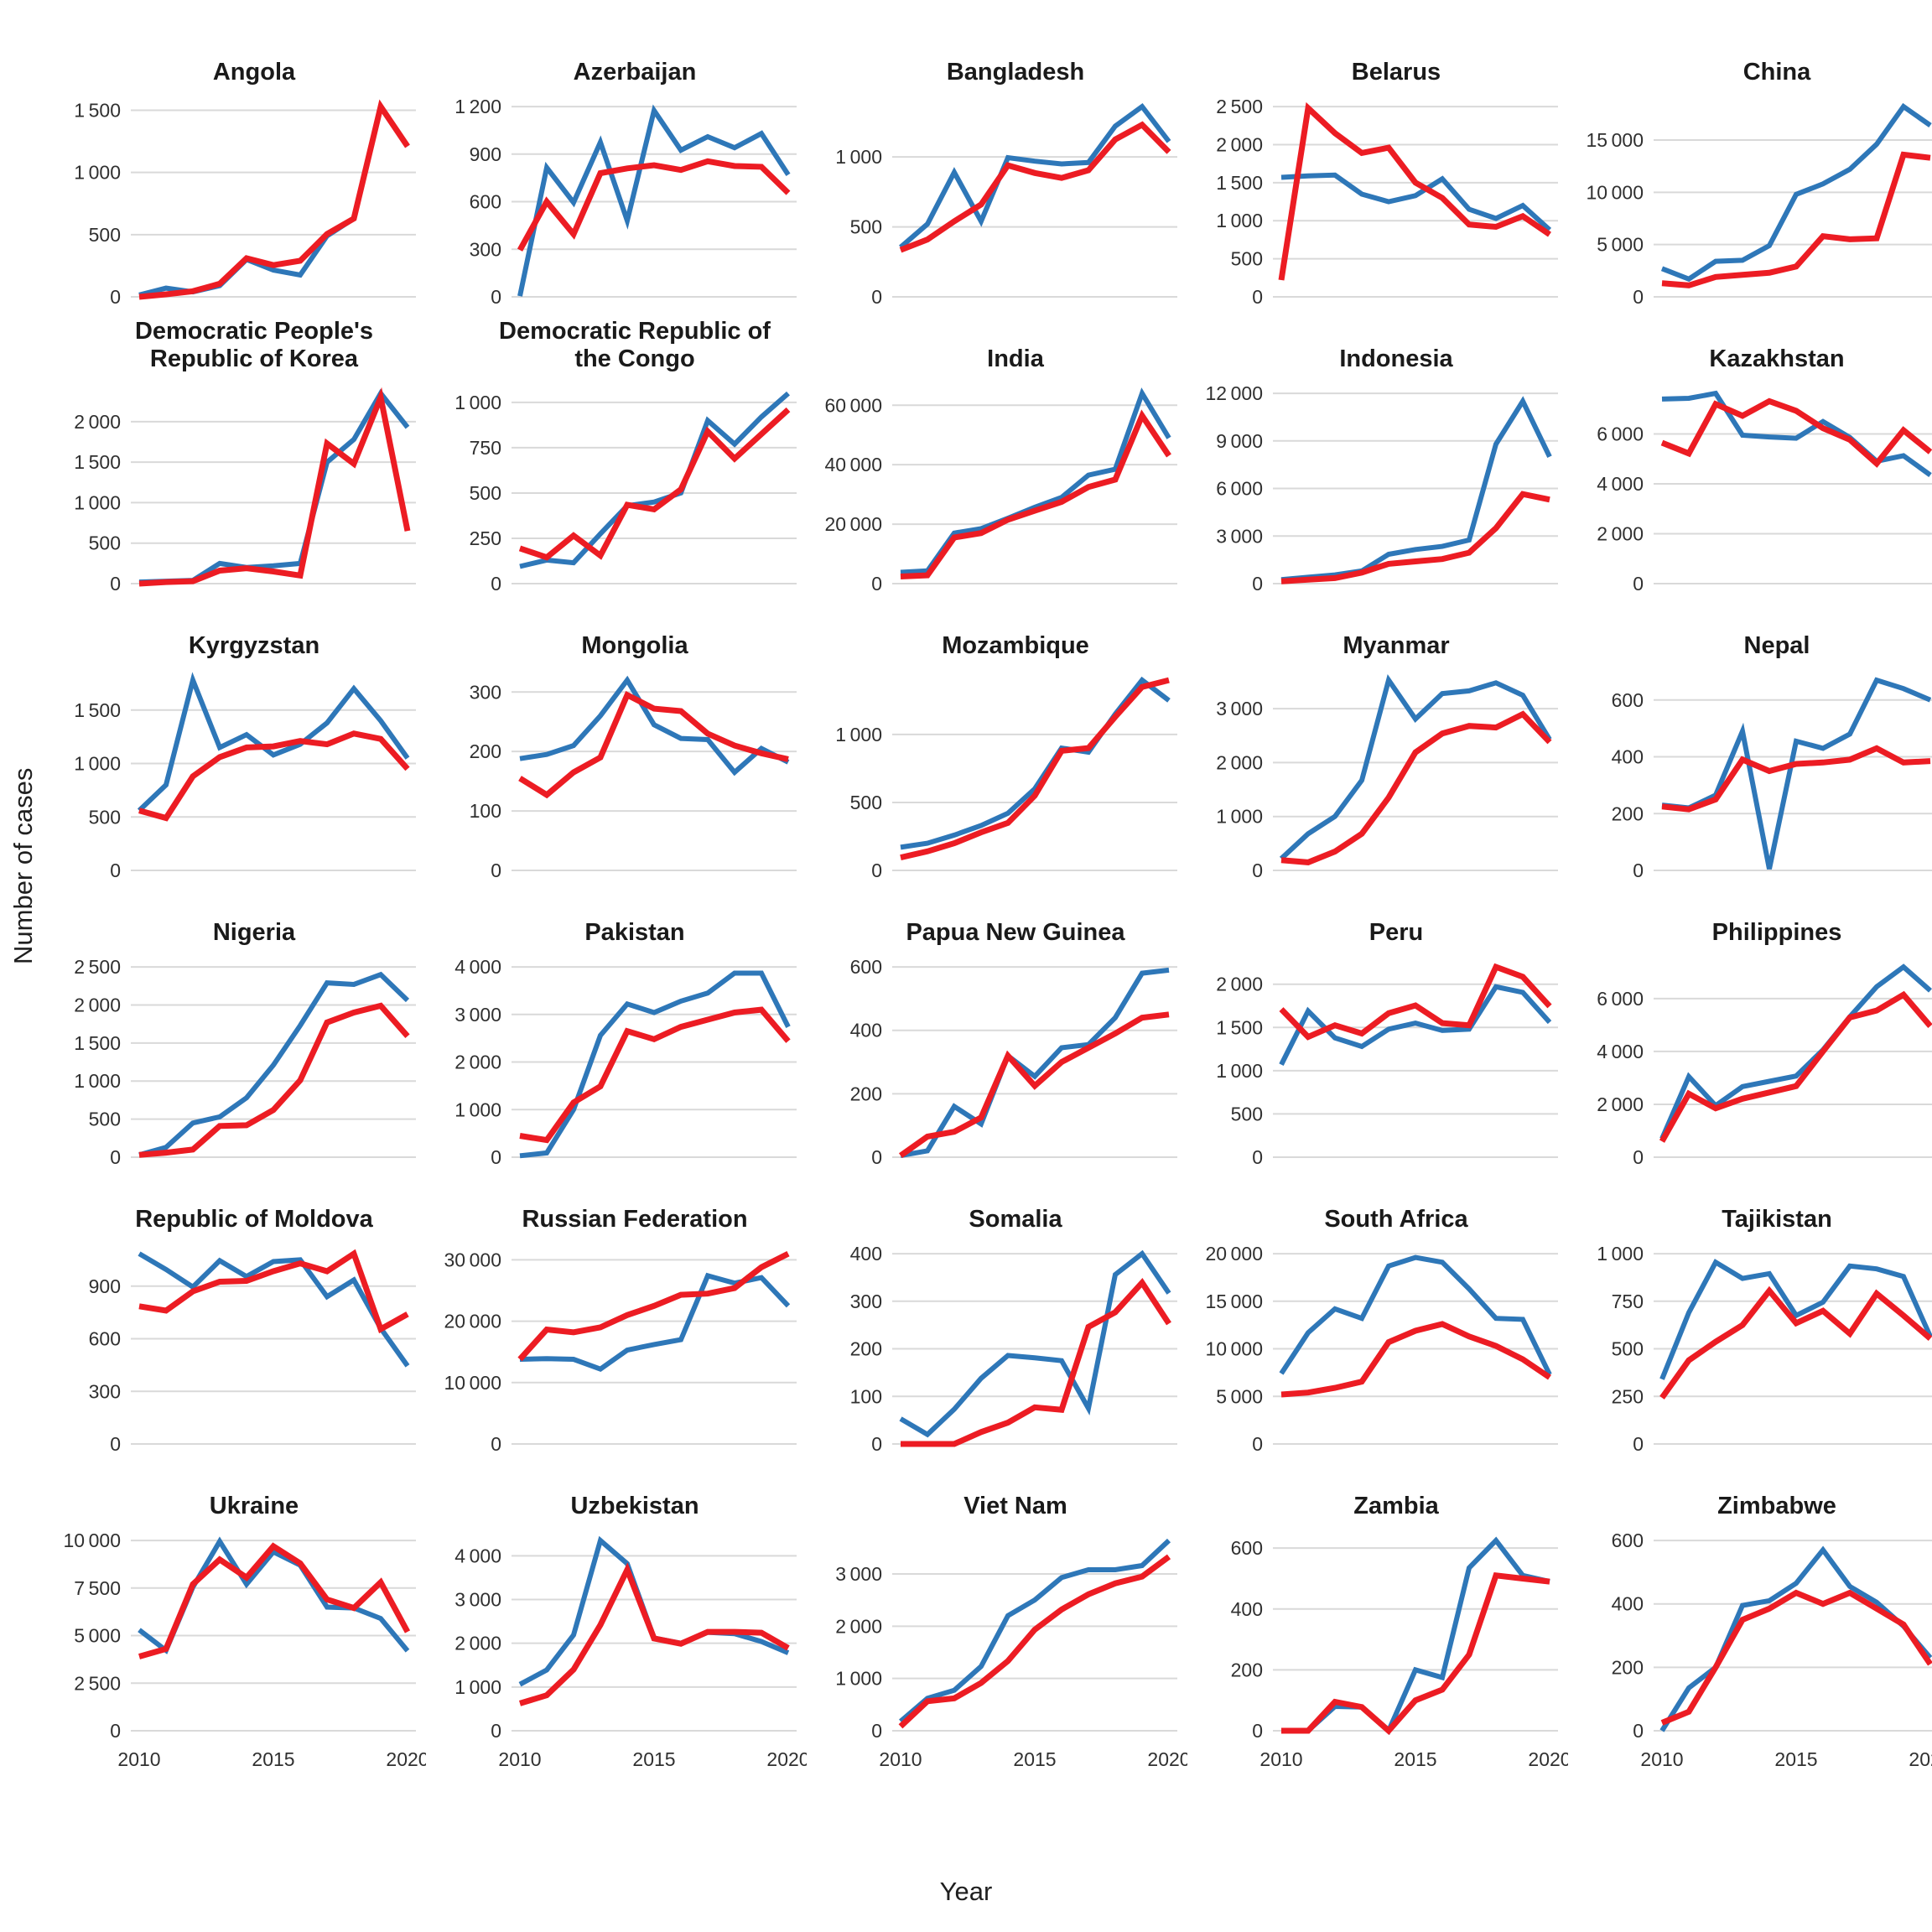  What do you see at coordinates (853, 465) in the screenshot?
I see `y-tick-label: 40 000` at bounding box center [853, 465].